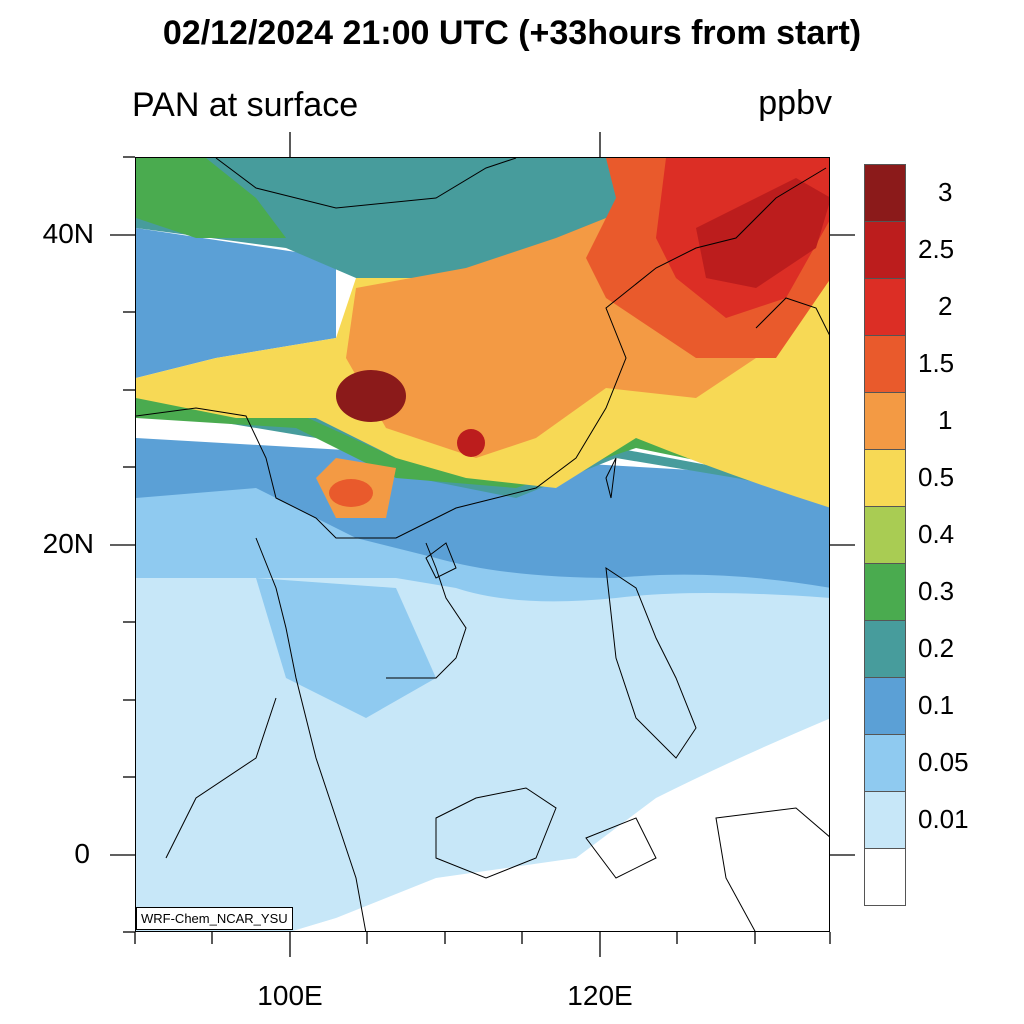 The width and height of the screenshot is (1024, 1024). Describe the element at coordinates (945, 192) in the screenshot. I see `colorbar-label: 3` at that location.